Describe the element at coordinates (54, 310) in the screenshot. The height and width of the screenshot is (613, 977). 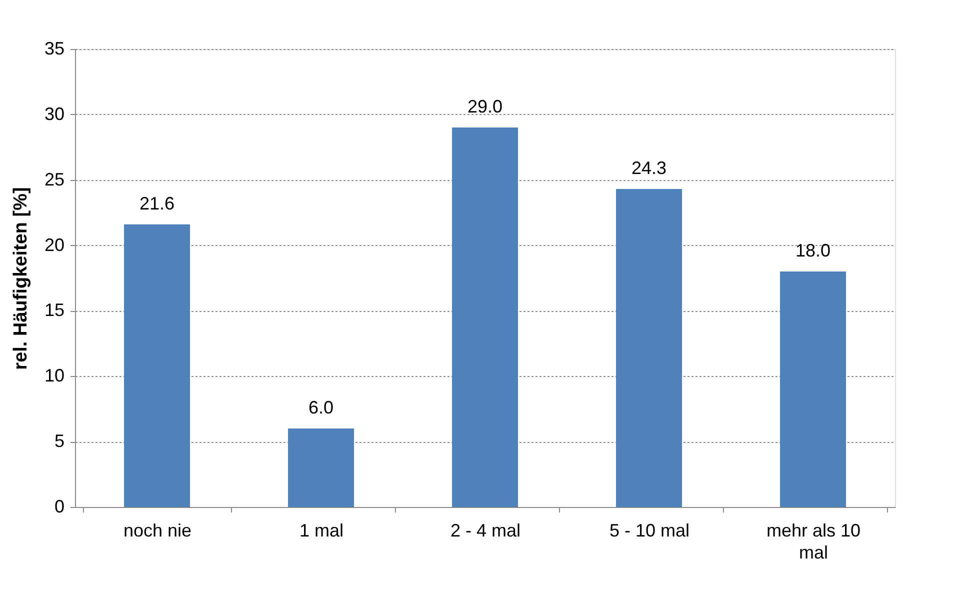
I see `y-tick-label: 15` at that location.